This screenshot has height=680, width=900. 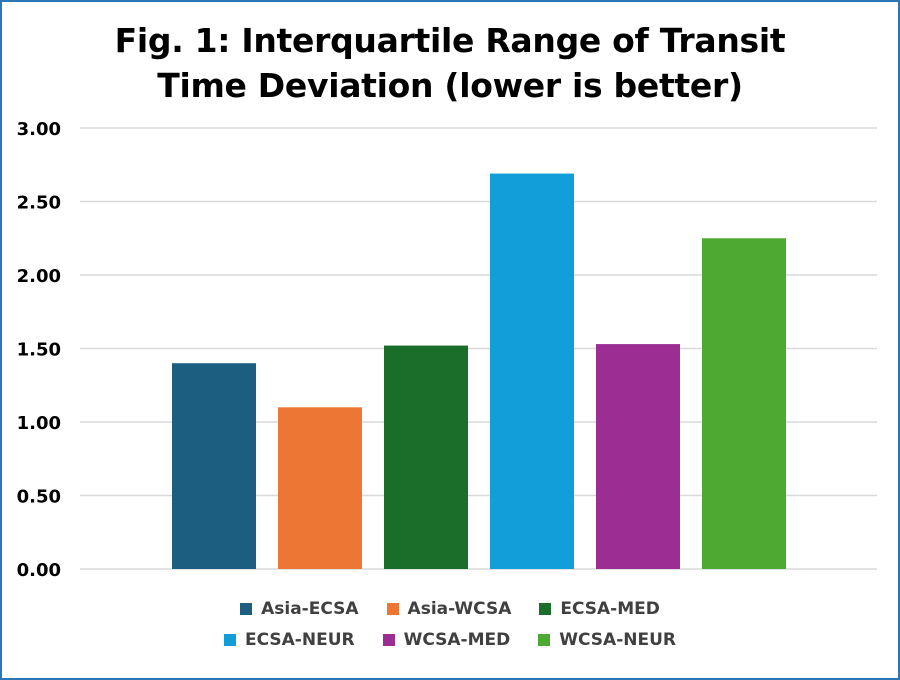 I want to click on bar-asia-ecsa, so click(x=214, y=466).